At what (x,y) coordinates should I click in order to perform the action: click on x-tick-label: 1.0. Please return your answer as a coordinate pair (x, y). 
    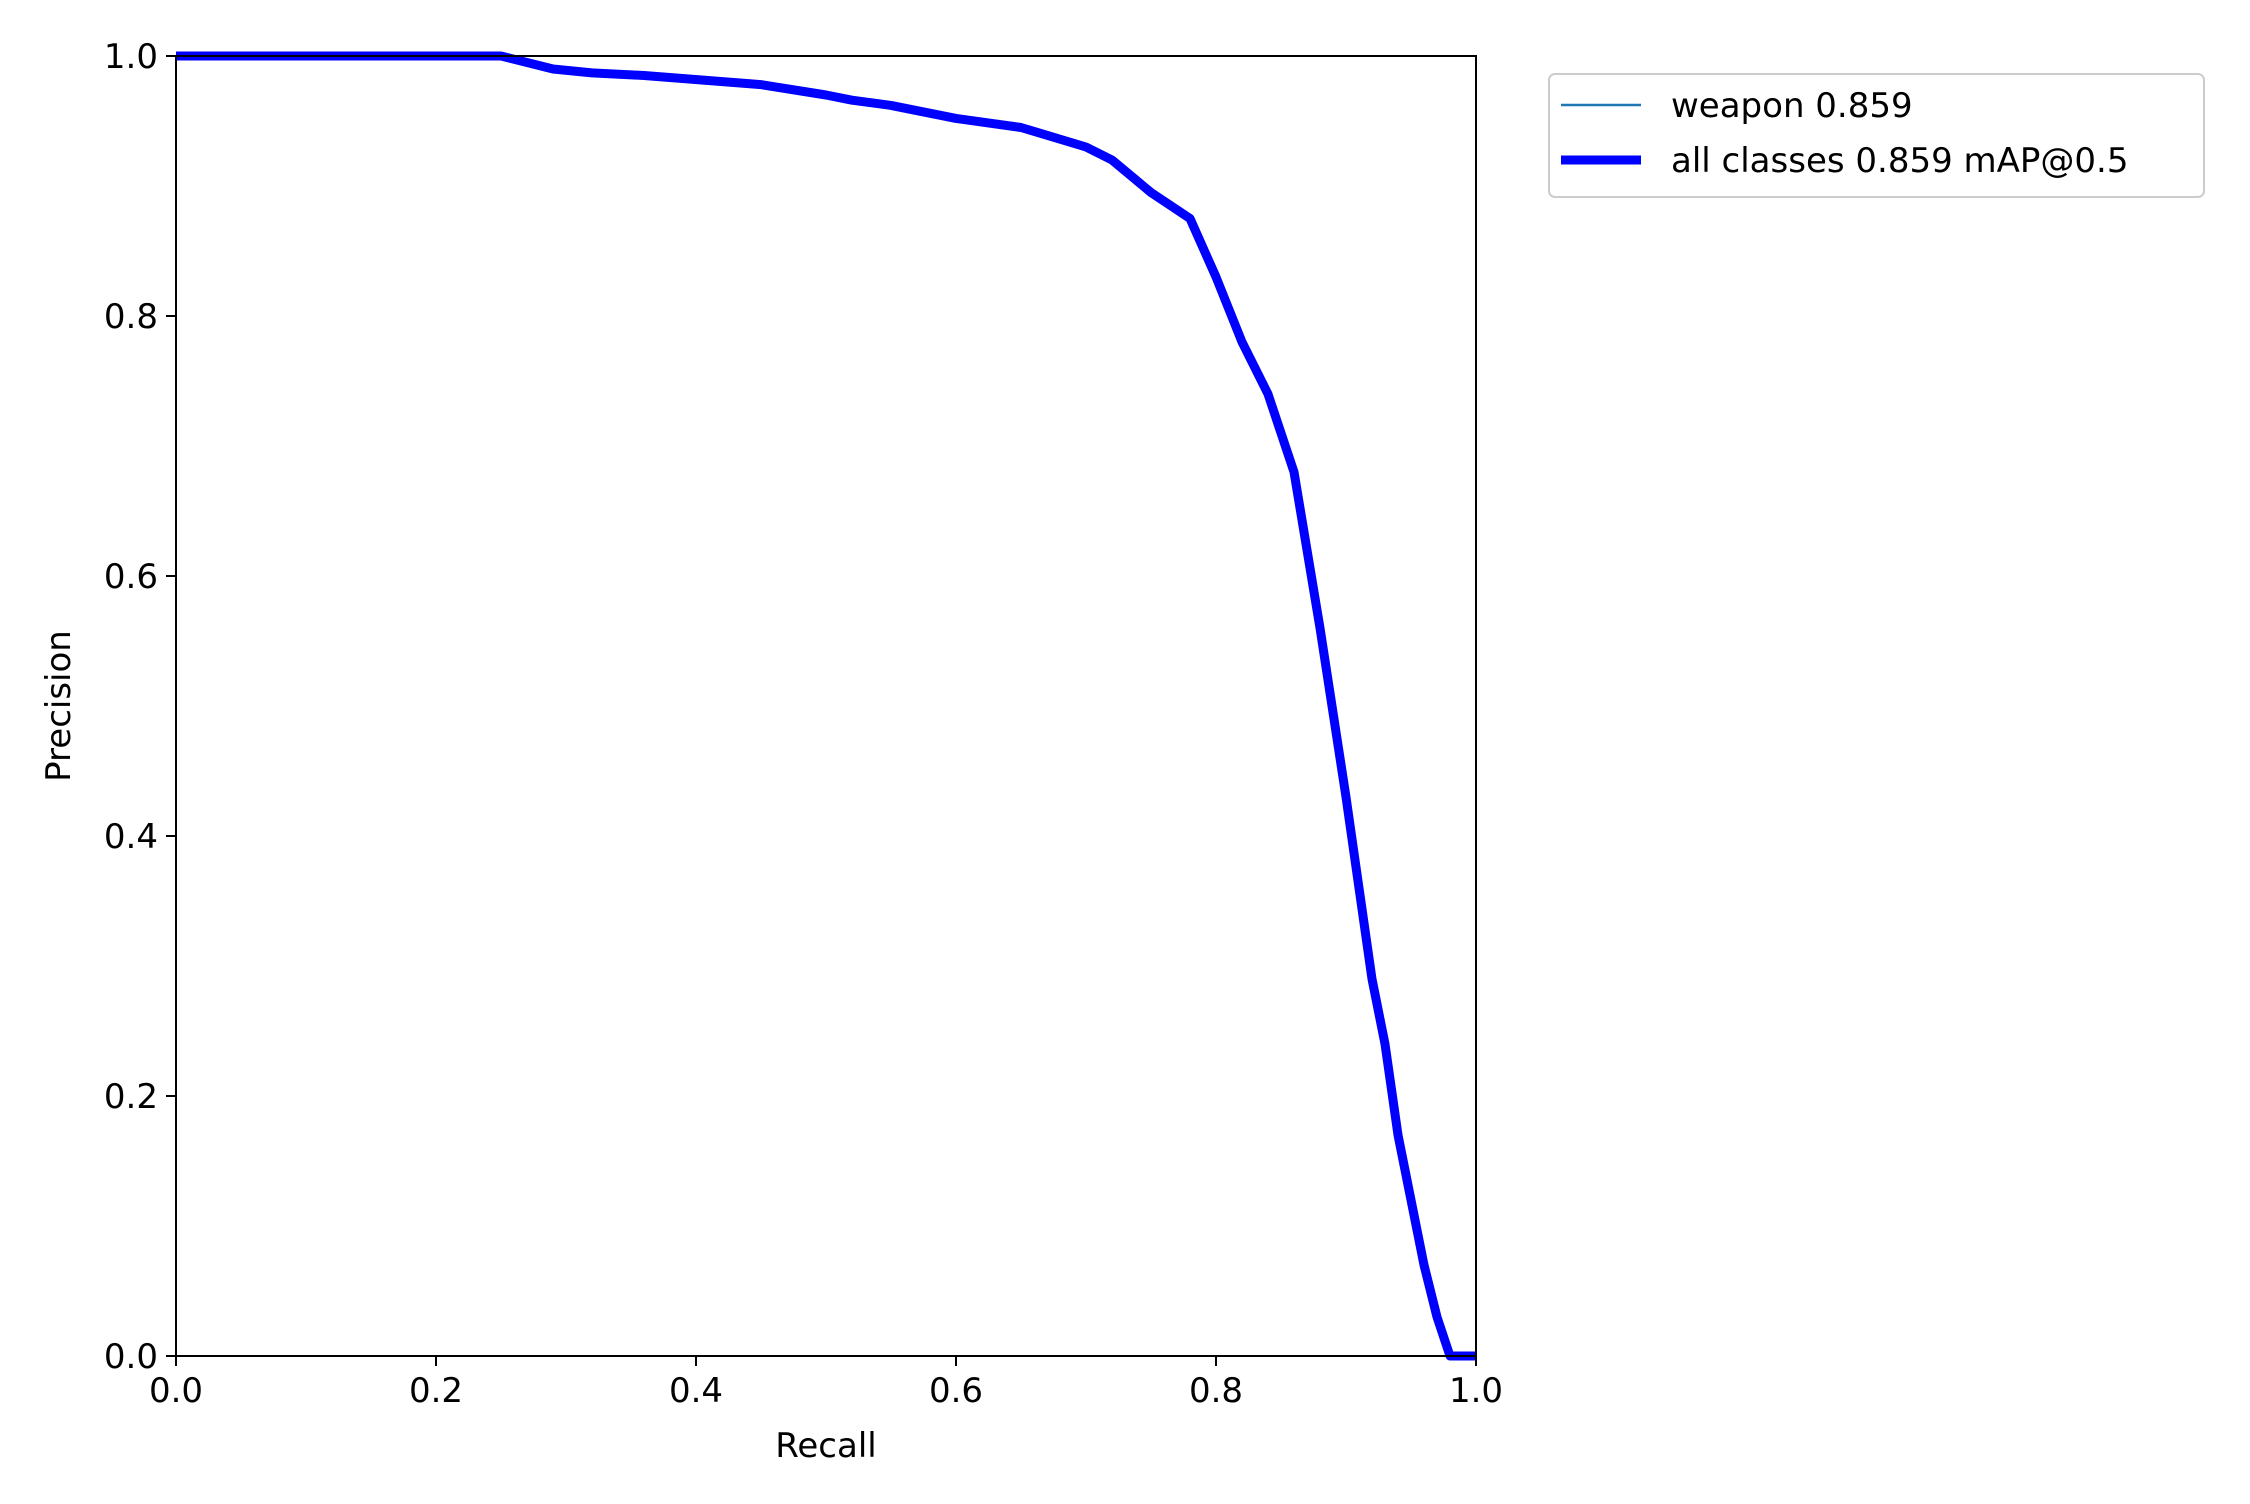
    Looking at the image, I should click on (1476, 1391).